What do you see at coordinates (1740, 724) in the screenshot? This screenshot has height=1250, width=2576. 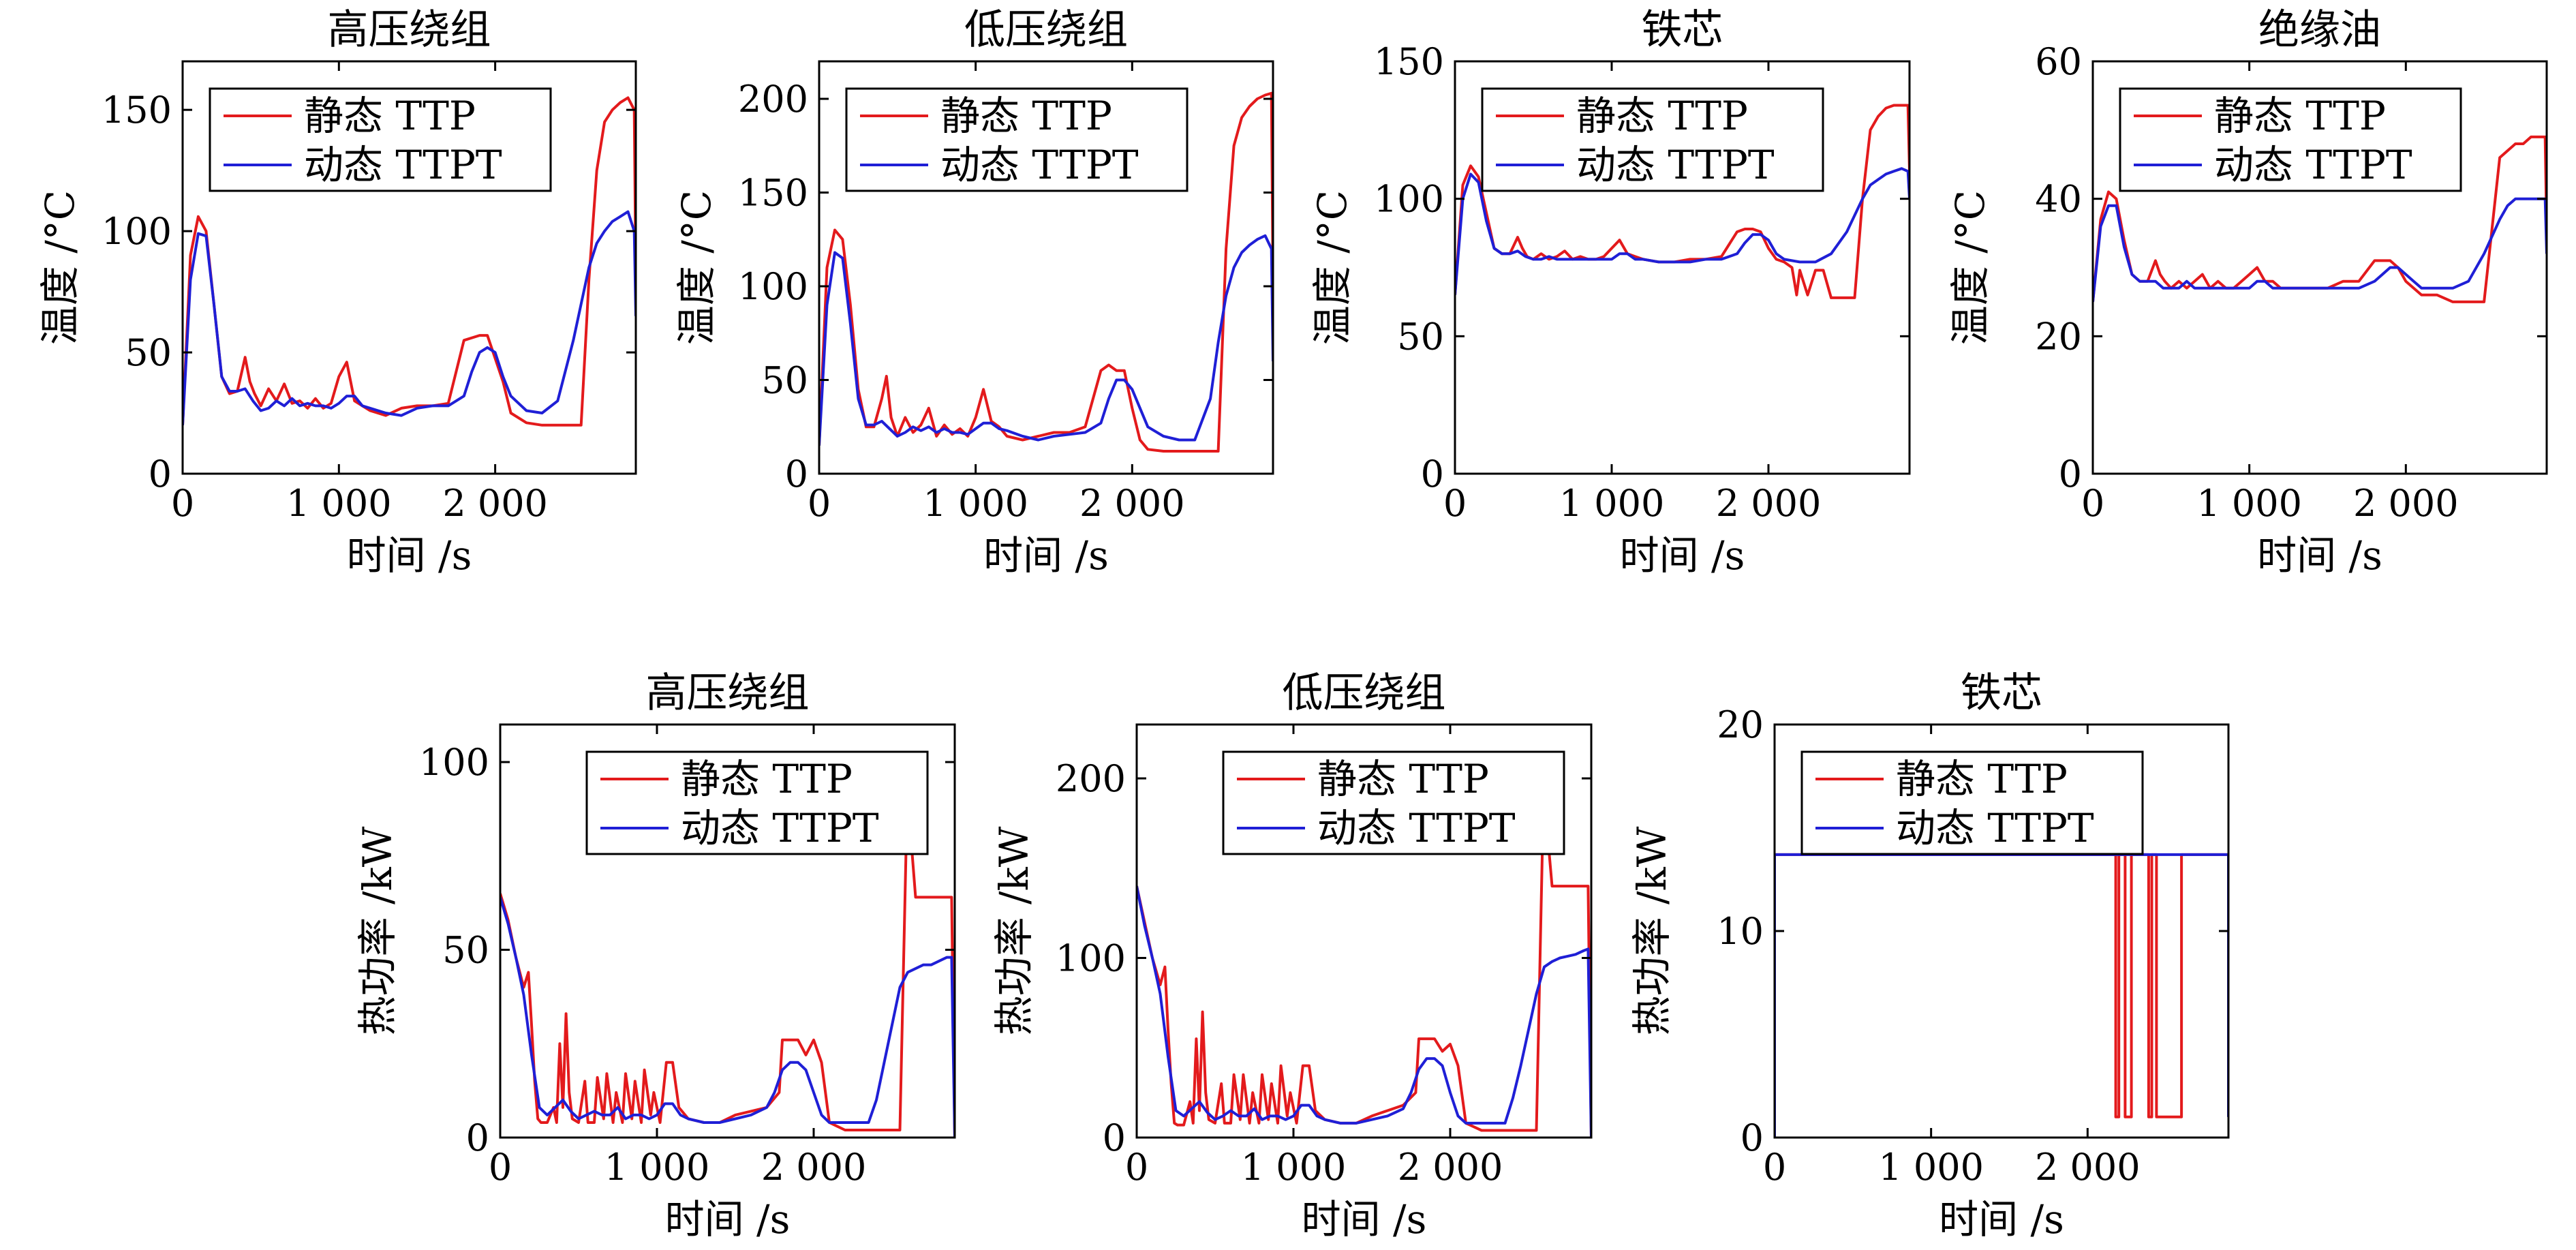 I see `y-tick-label: 20` at bounding box center [1740, 724].